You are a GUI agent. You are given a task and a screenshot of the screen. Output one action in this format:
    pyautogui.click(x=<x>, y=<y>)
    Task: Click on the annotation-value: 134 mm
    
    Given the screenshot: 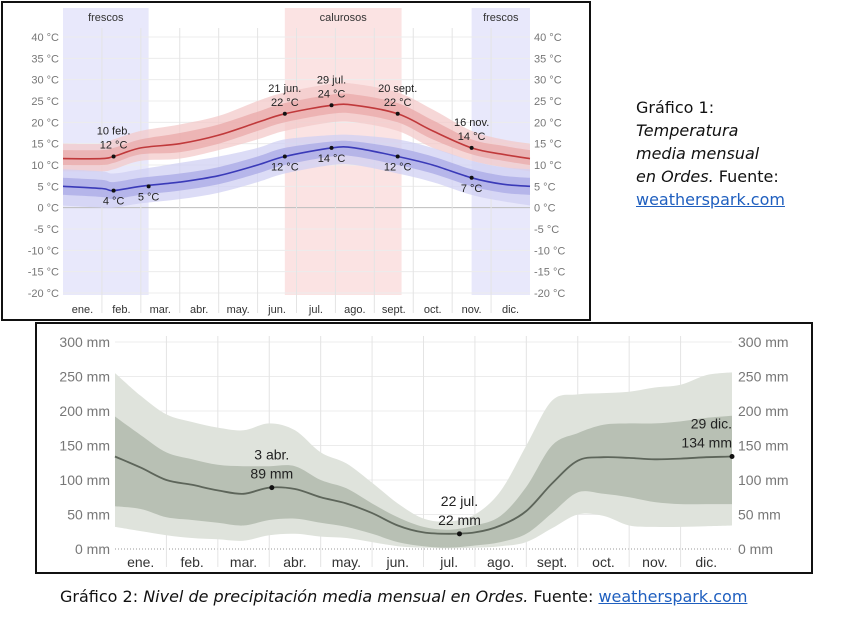 What is the action you would take?
    pyautogui.click(x=706, y=443)
    